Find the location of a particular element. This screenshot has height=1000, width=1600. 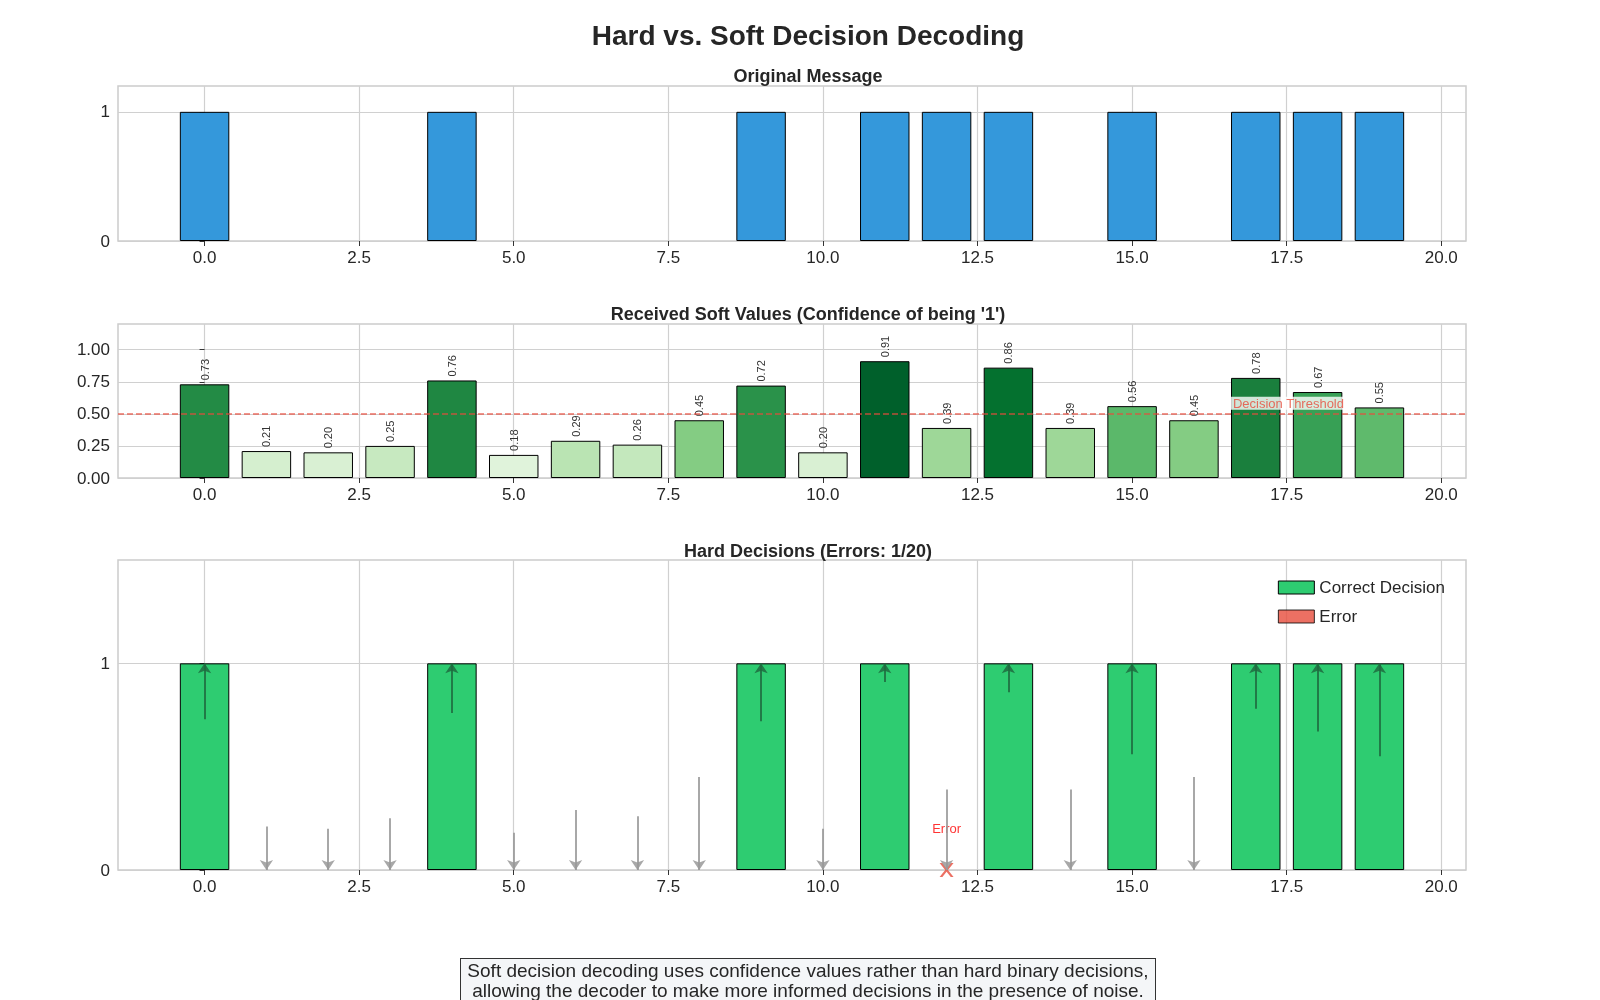

y-tick-label: 0.00 is located at coordinates (93, 478).